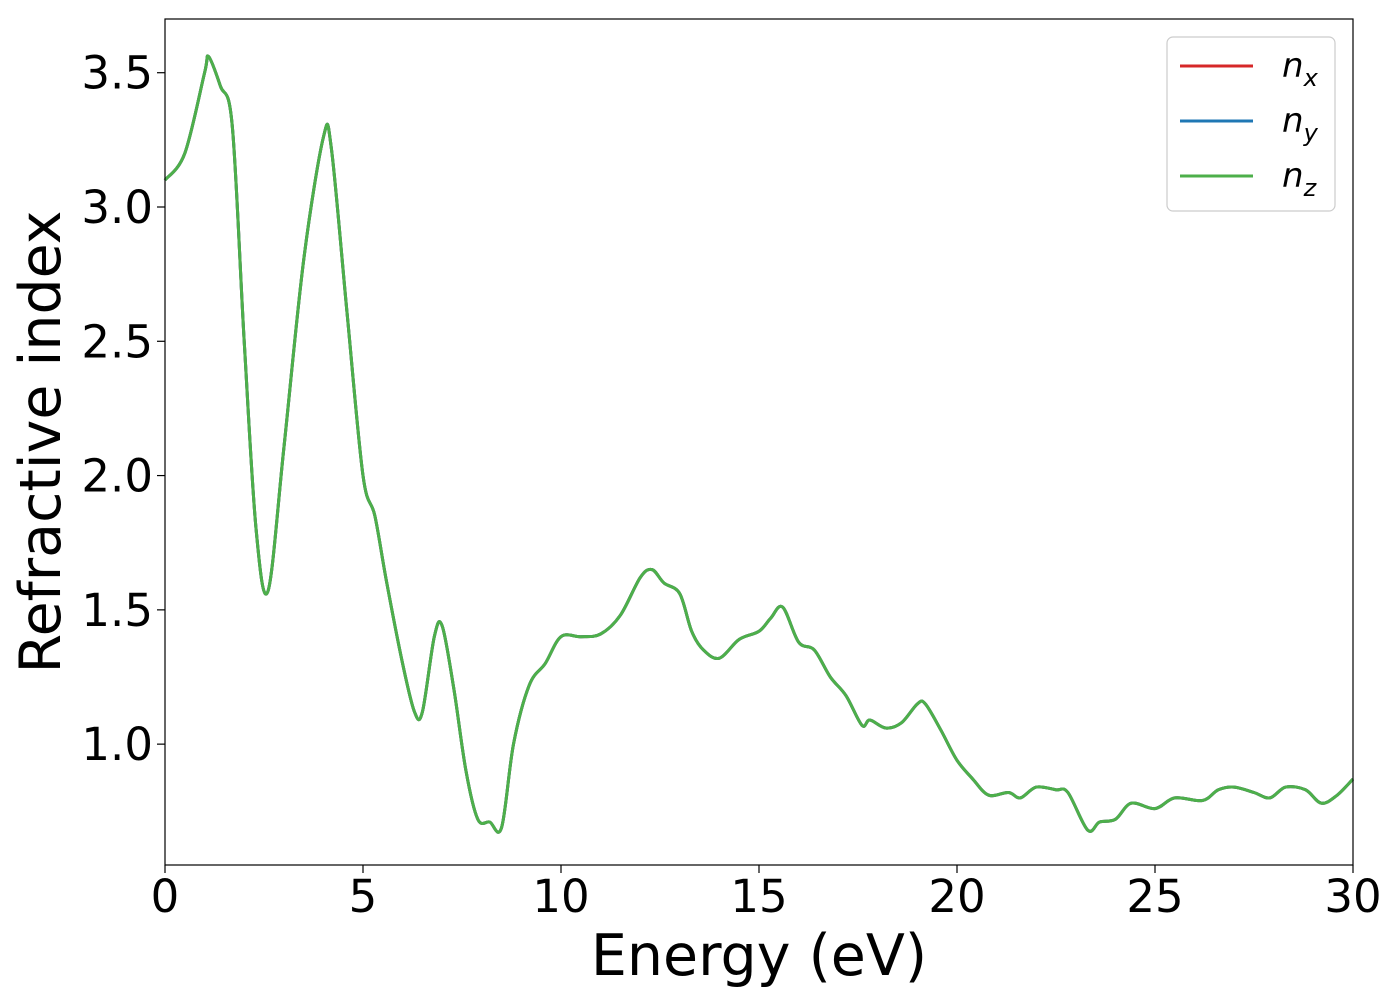 The width and height of the screenshot is (1400, 1000). Describe the element at coordinates (363, 896) in the screenshot. I see `x-tick-label: 5` at that location.